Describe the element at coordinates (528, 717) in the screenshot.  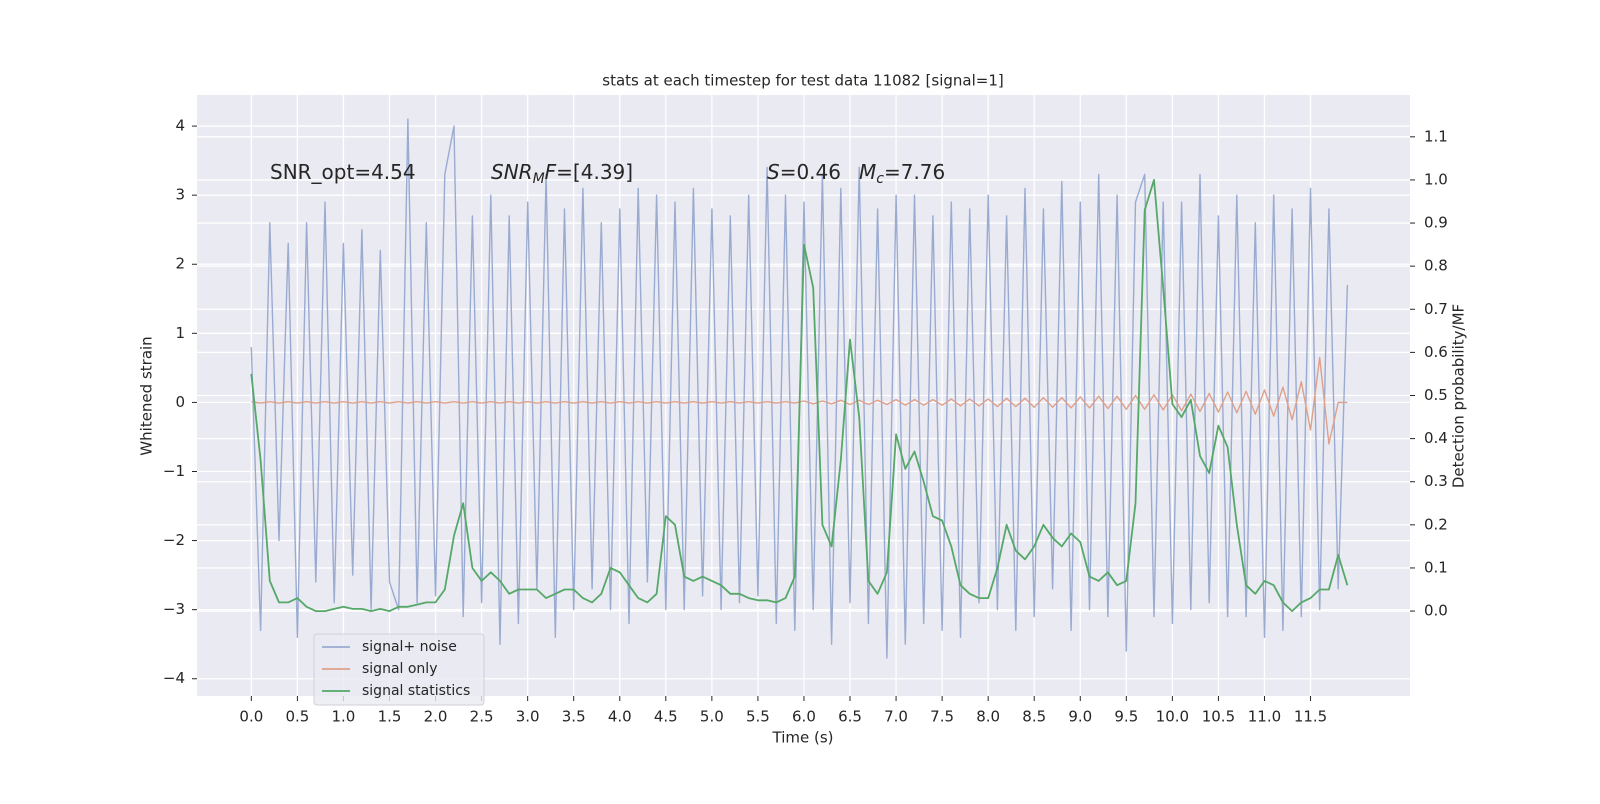
I see `x-tick-label: 3.0` at that location.